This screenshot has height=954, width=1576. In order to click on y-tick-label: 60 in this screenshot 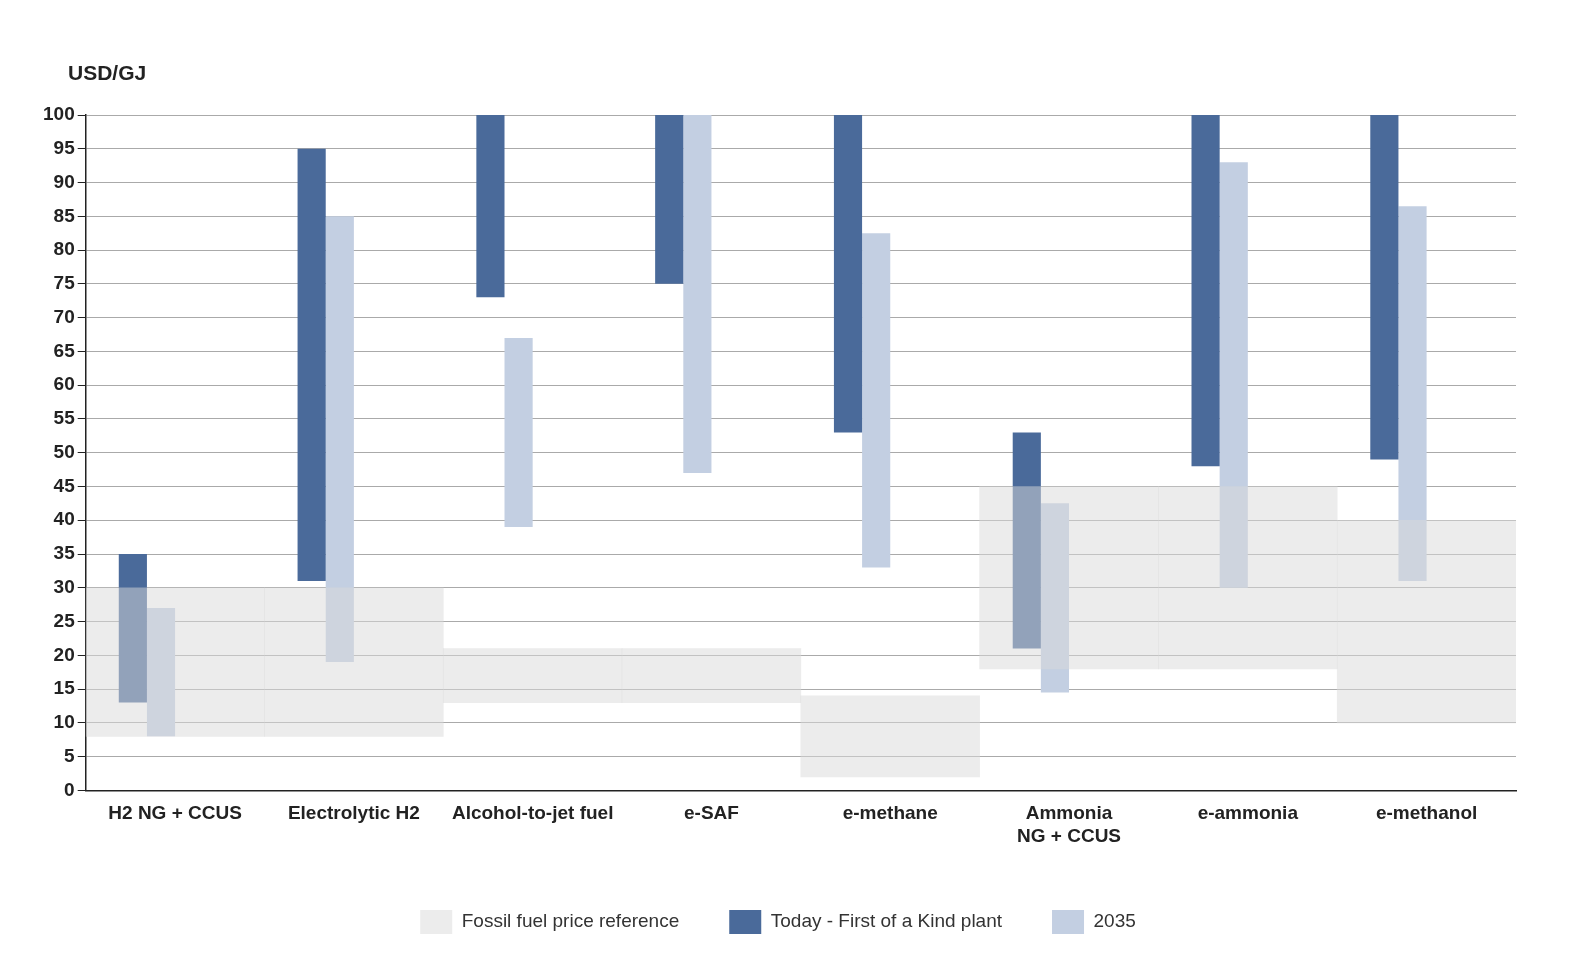, I will do `click(64, 384)`.